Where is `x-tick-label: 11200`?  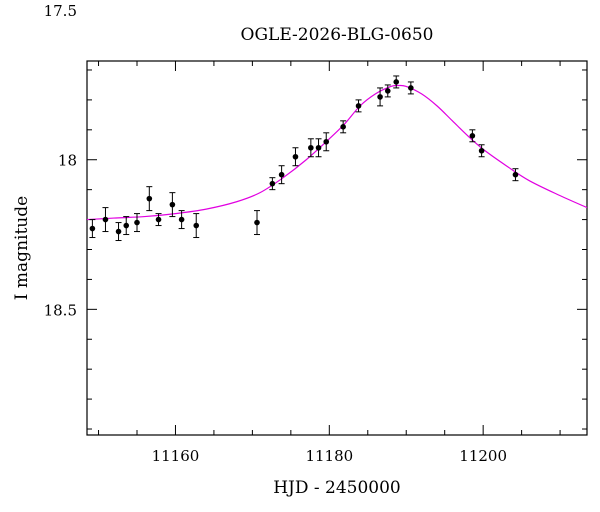 x-tick-label: 11200 is located at coordinates (483, 456).